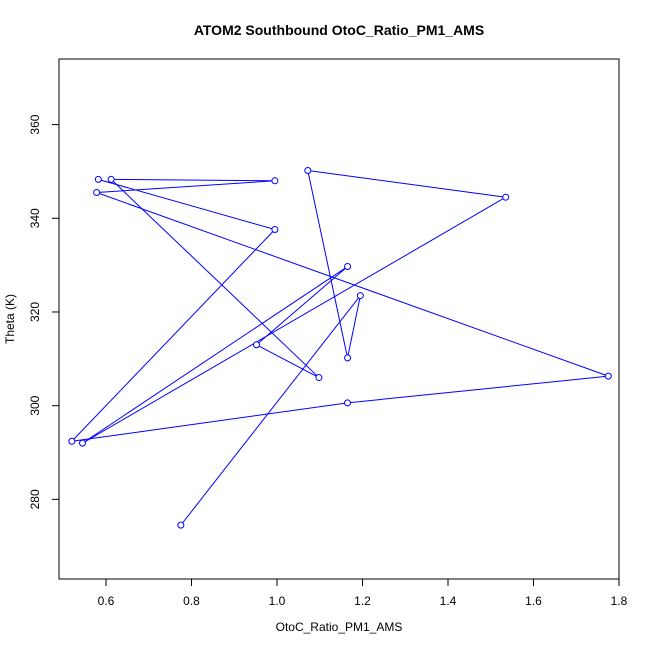  Describe the element at coordinates (339, 30) in the screenshot. I see `chart-title: ATOM2 Southbound OtoC_Ratio_PM1_AMS` at that location.